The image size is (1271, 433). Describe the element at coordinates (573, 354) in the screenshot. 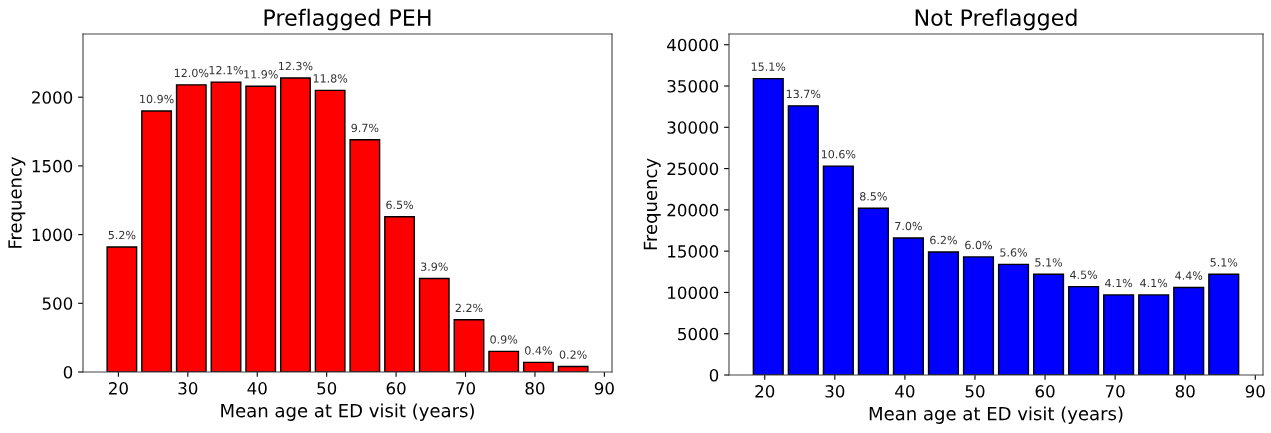

I see `annotation: 0.2%` at that location.